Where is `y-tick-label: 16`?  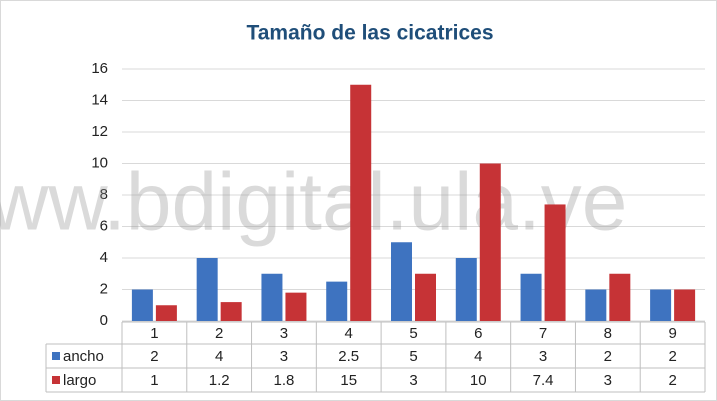 y-tick-label: 16 is located at coordinates (99, 68).